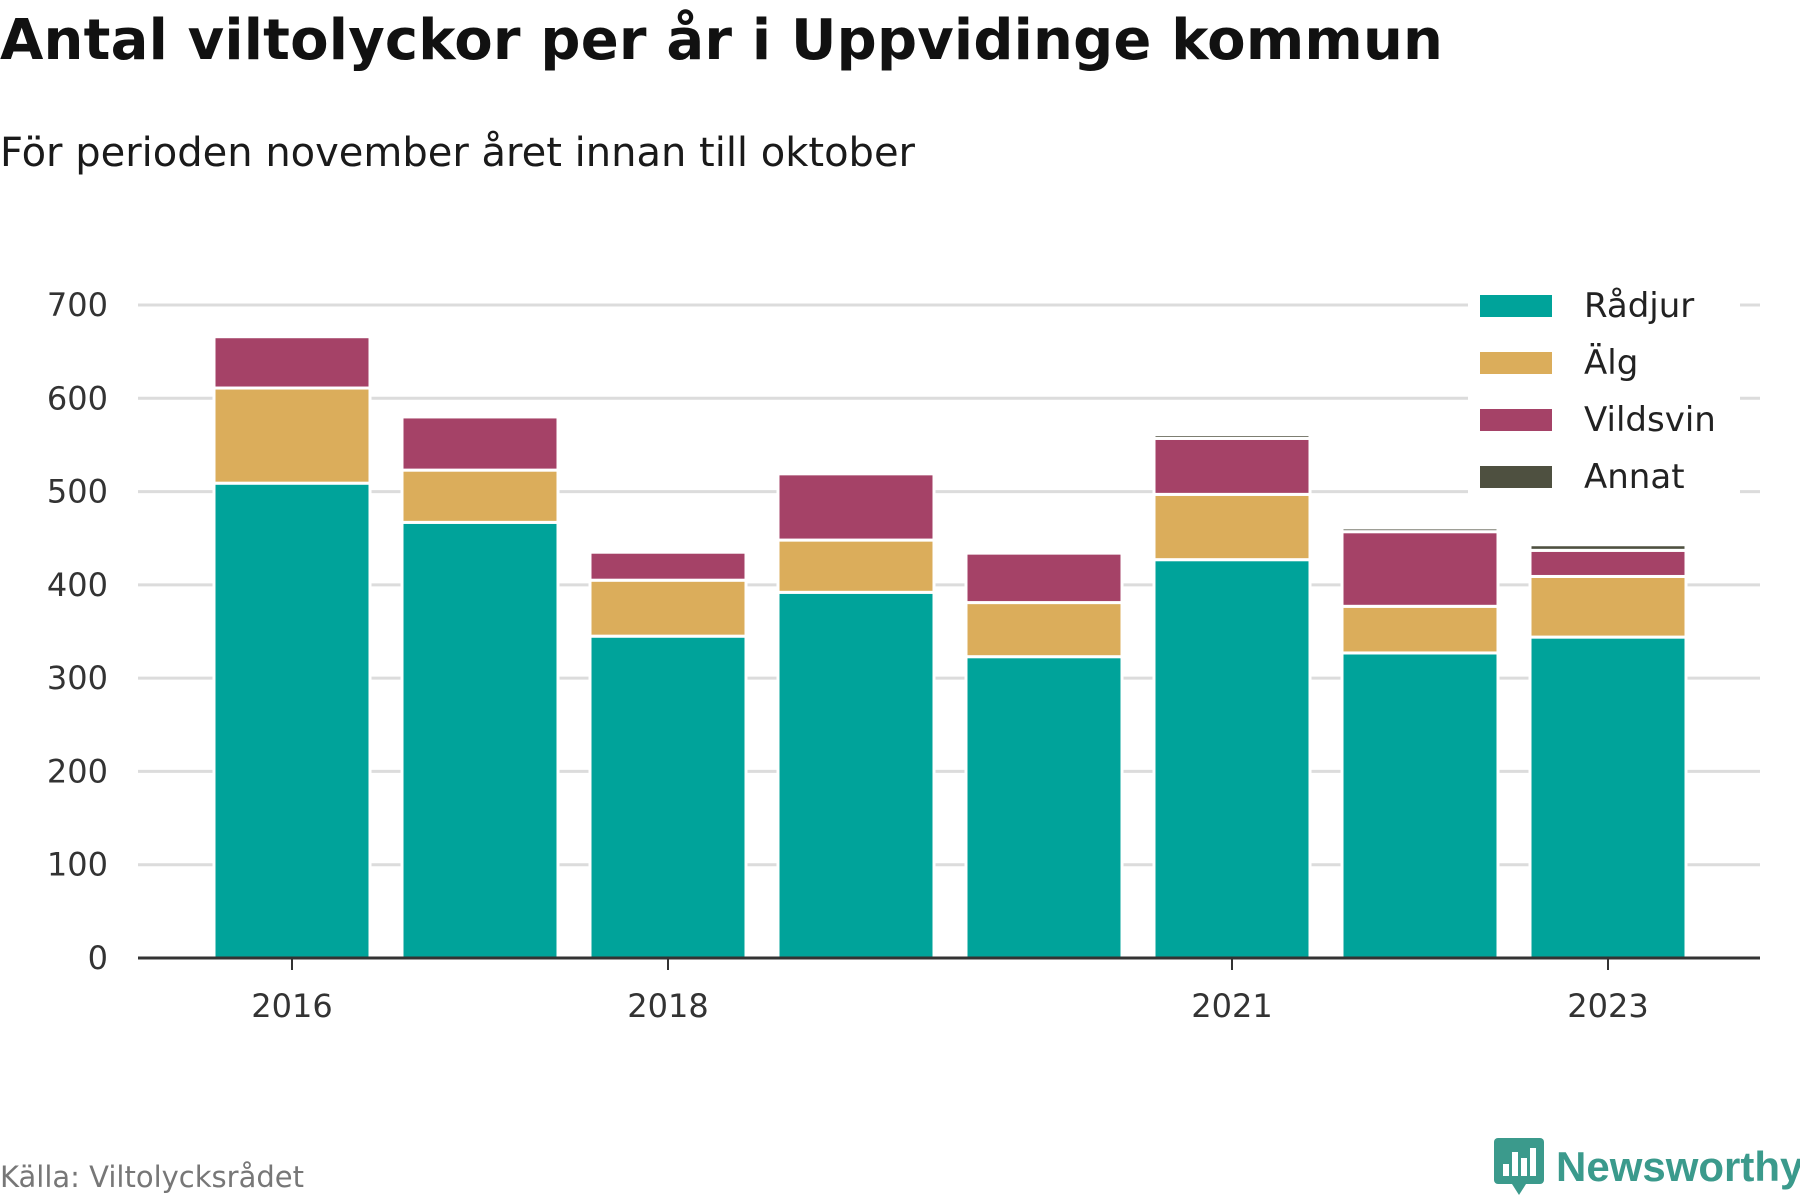 Image resolution: width=1800 pixels, height=1200 pixels. Describe the element at coordinates (1231, 1006) in the screenshot. I see `x-tick-label: 2021` at that location.